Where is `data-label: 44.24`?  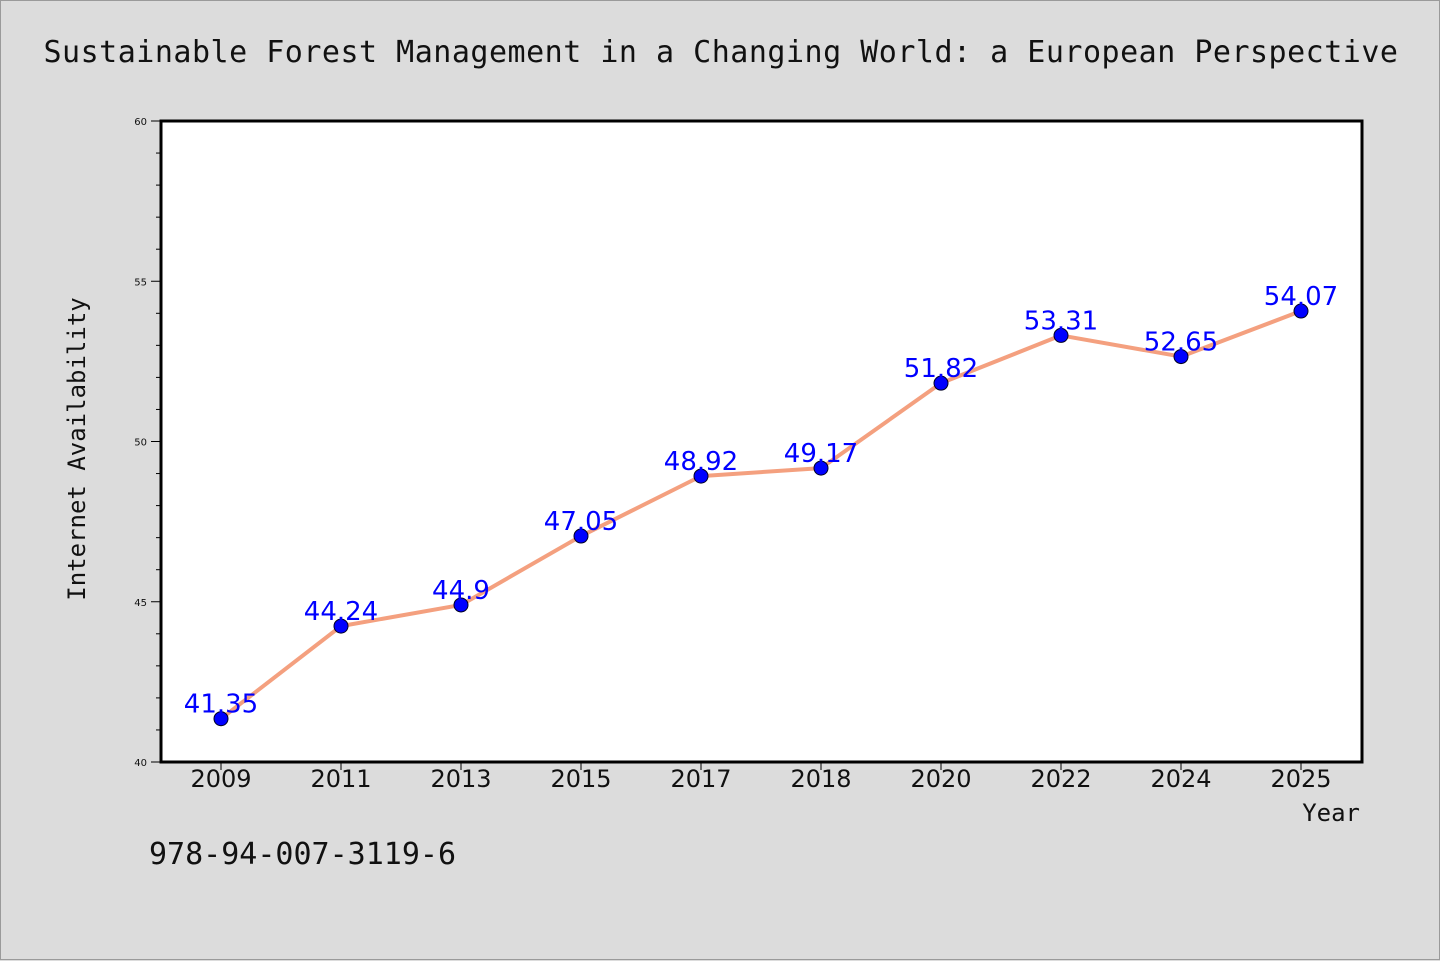
data-label: 44.24 is located at coordinates (341, 612).